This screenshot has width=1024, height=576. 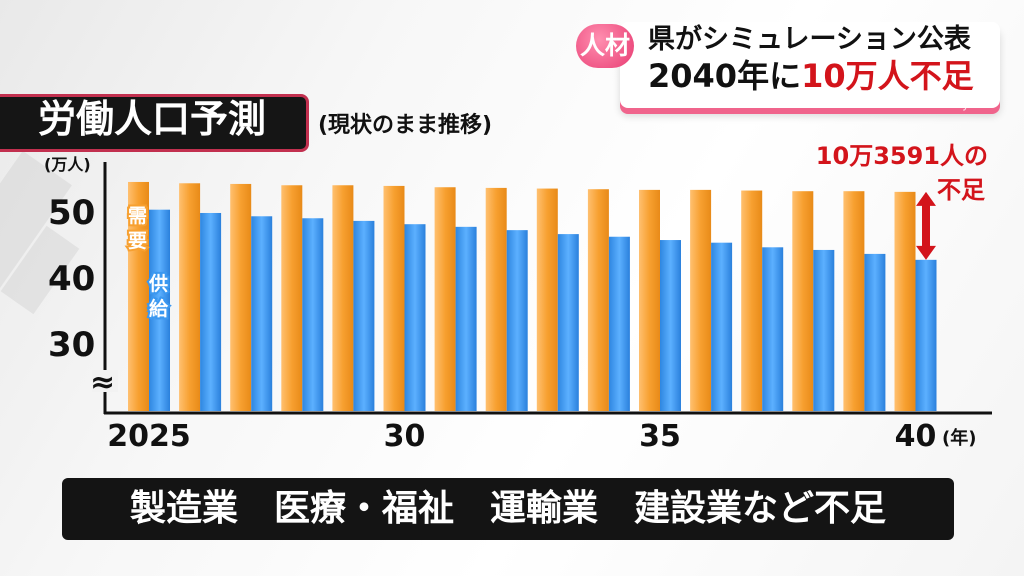 What do you see at coordinates (241, 297) in the screenshot?
I see `demand-bar-2027` at bounding box center [241, 297].